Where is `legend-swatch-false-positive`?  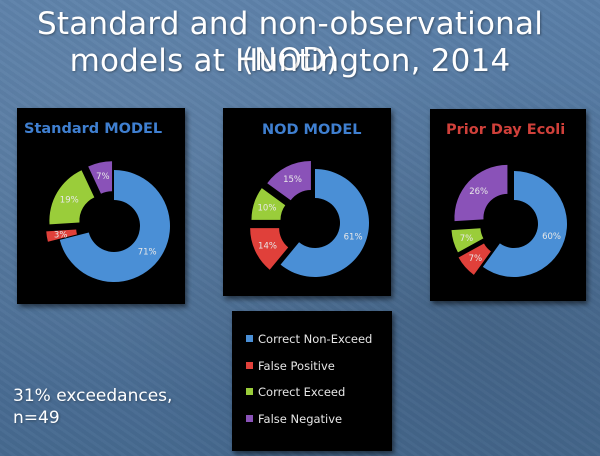
legend-swatch-false-positive is located at coordinates (249, 365).